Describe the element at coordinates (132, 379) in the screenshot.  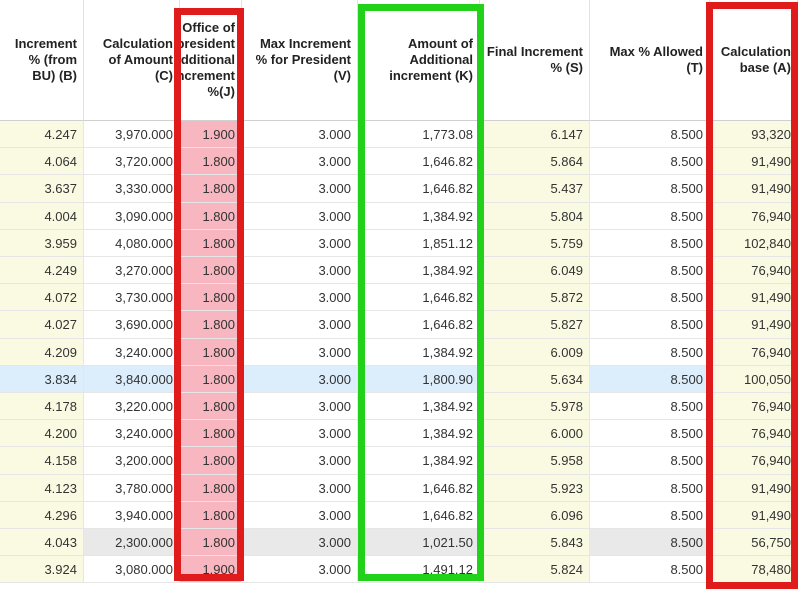
I see `table-cell: 3,840.000` at that location.